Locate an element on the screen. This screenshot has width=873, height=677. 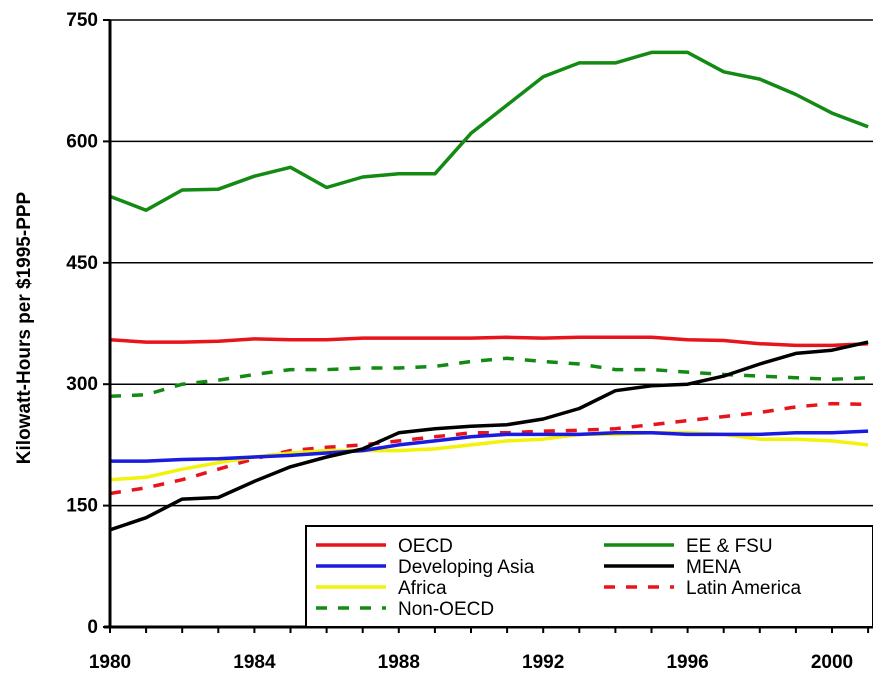
y-tick-labels: 0 150 300 450 600 750 is located at coordinates (82, 324).